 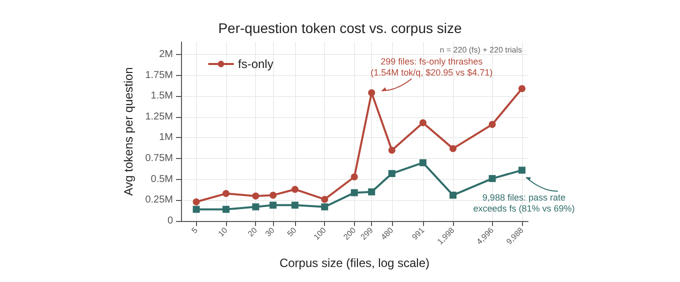 I want to click on y-tick-label: 0, so click(x=170, y=221).